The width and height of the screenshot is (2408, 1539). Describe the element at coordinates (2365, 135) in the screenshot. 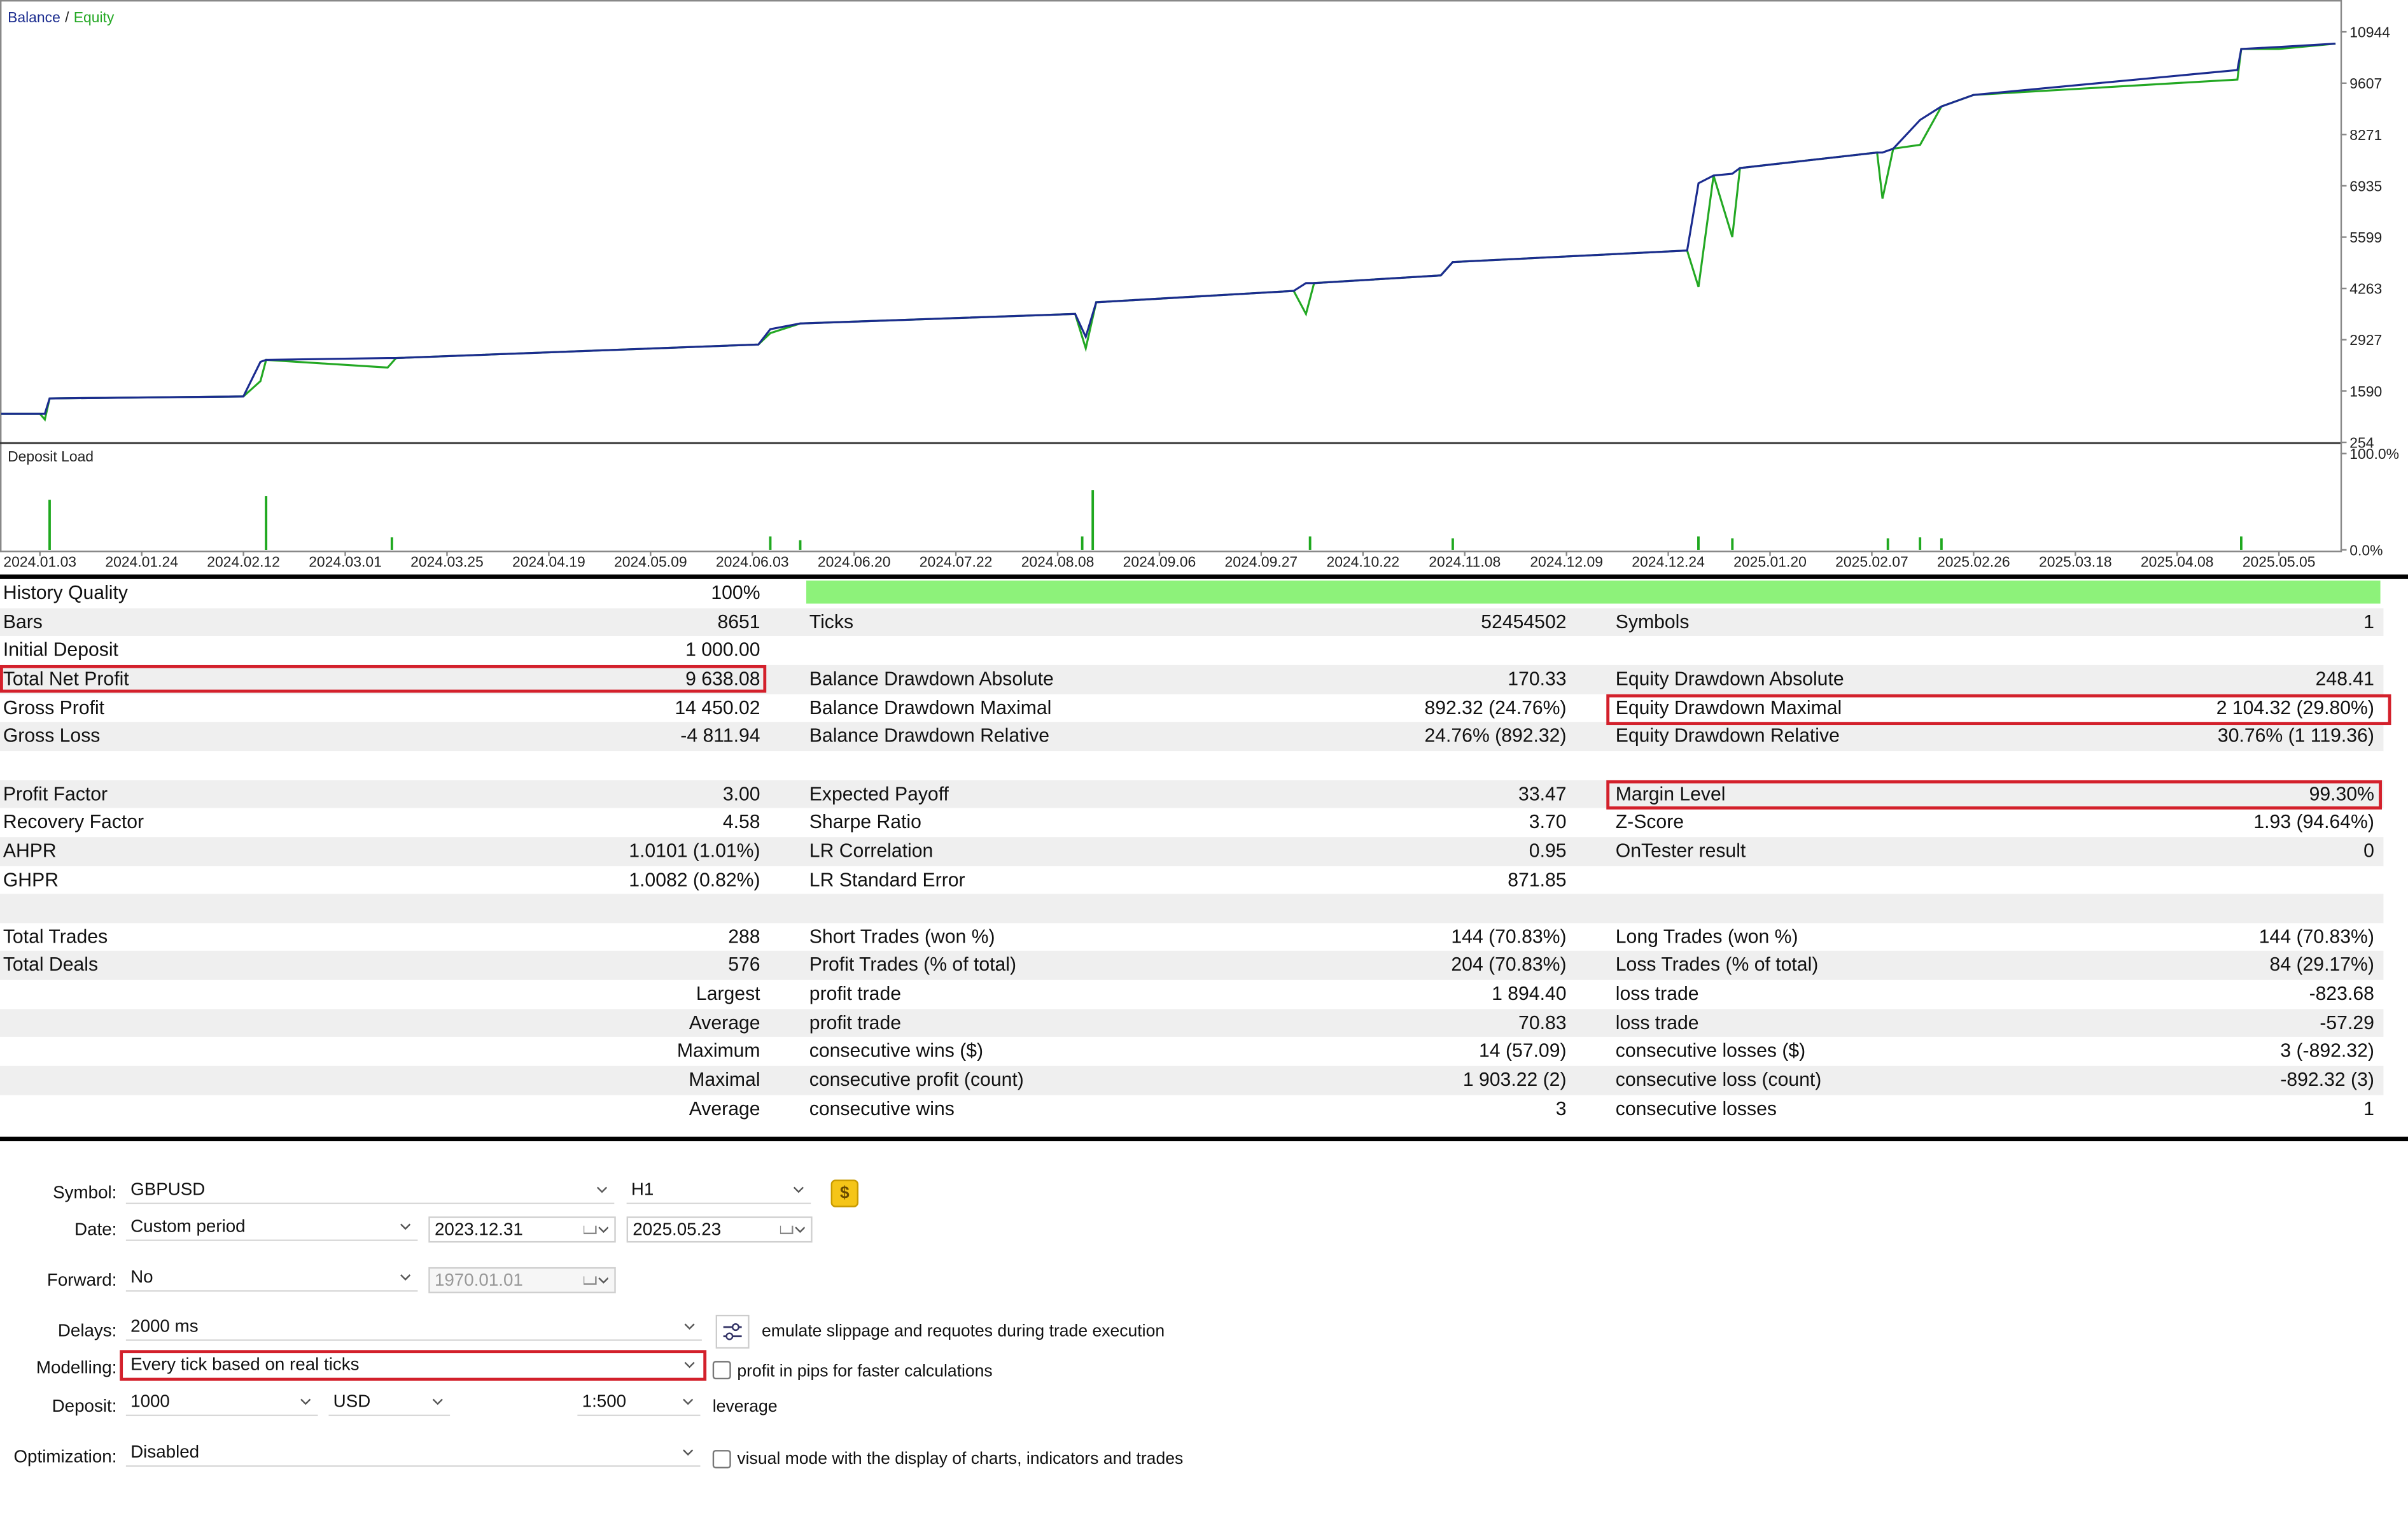

I see `y-tick-label: 8271` at that location.